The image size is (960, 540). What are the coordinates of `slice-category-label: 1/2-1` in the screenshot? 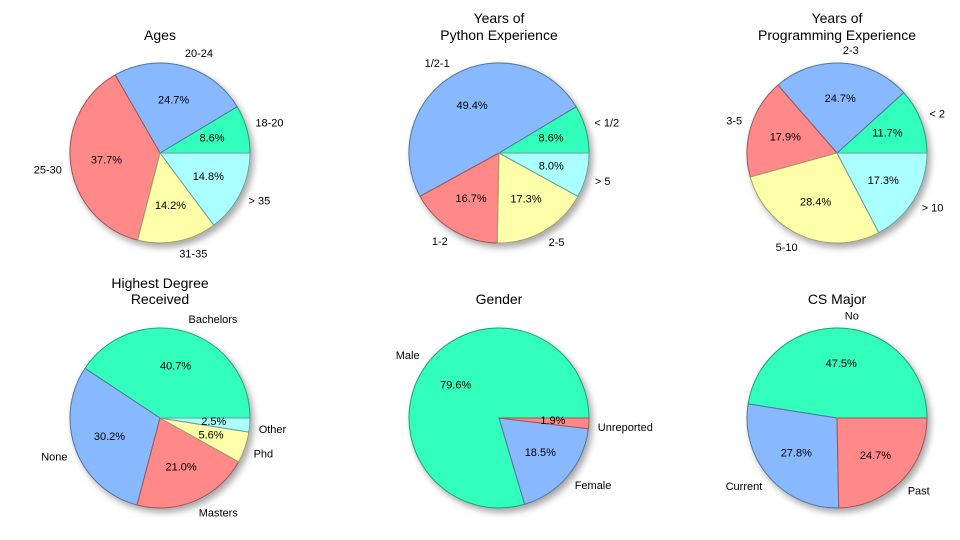 It's located at (437, 64).